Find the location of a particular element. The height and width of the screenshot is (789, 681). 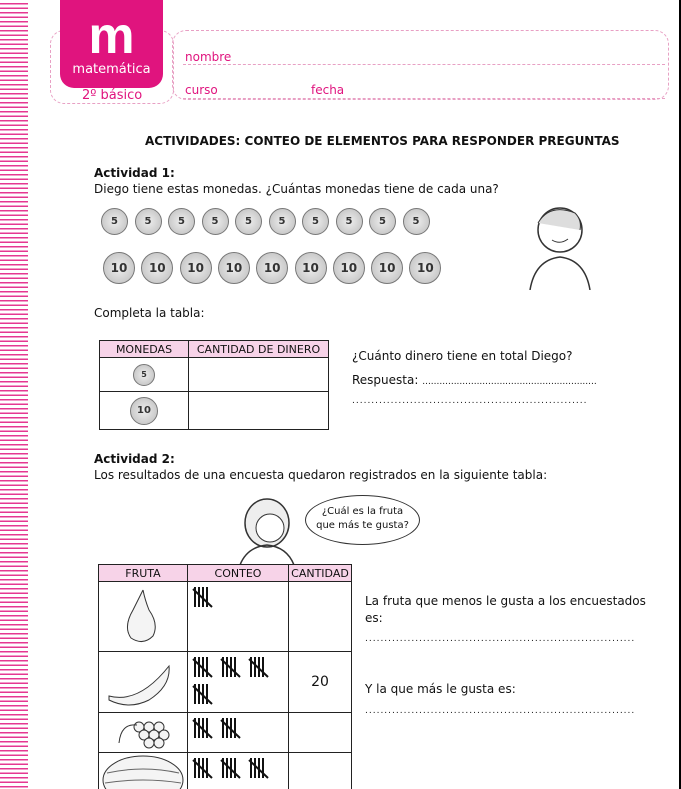

name-label: nombre is located at coordinates (208, 57).